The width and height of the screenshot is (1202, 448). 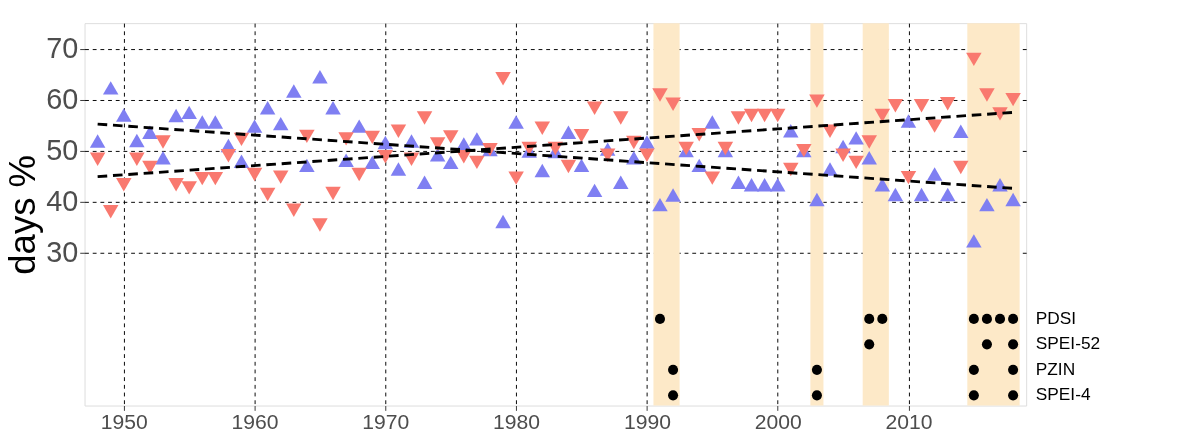 What do you see at coordinates (1063, 394) in the screenshot?
I see `series-label: SPEI-4` at bounding box center [1063, 394].